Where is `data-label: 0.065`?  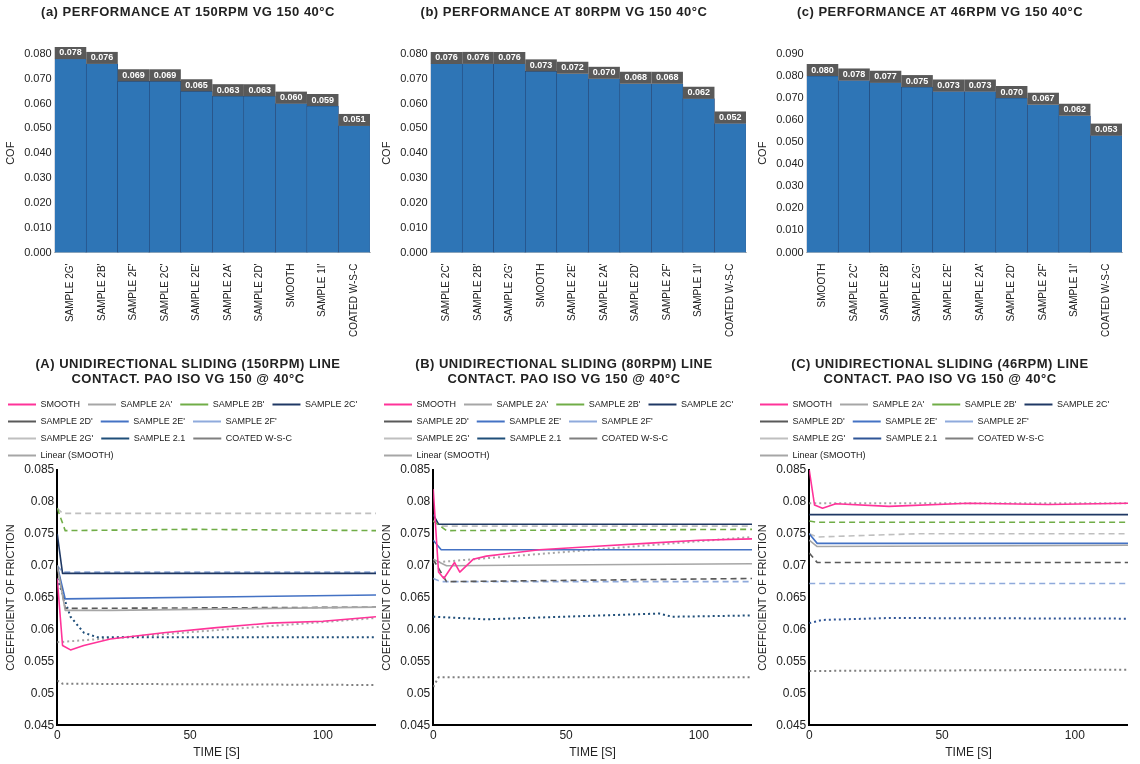
data-label: 0.065 is located at coordinates (196, 84).